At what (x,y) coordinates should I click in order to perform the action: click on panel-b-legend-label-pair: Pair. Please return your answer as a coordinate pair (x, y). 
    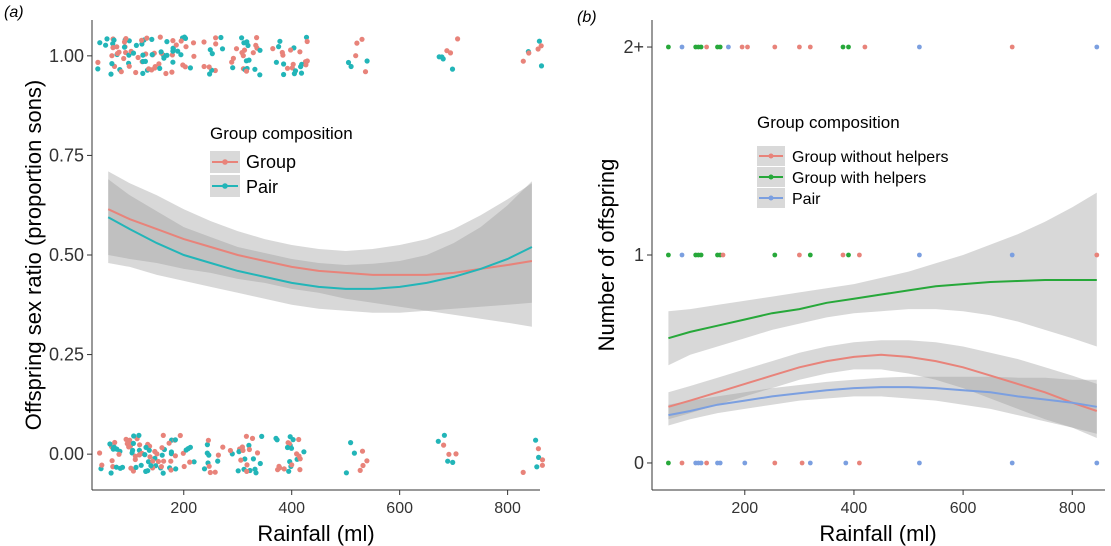
    Looking at the image, I should click on (806, 199).